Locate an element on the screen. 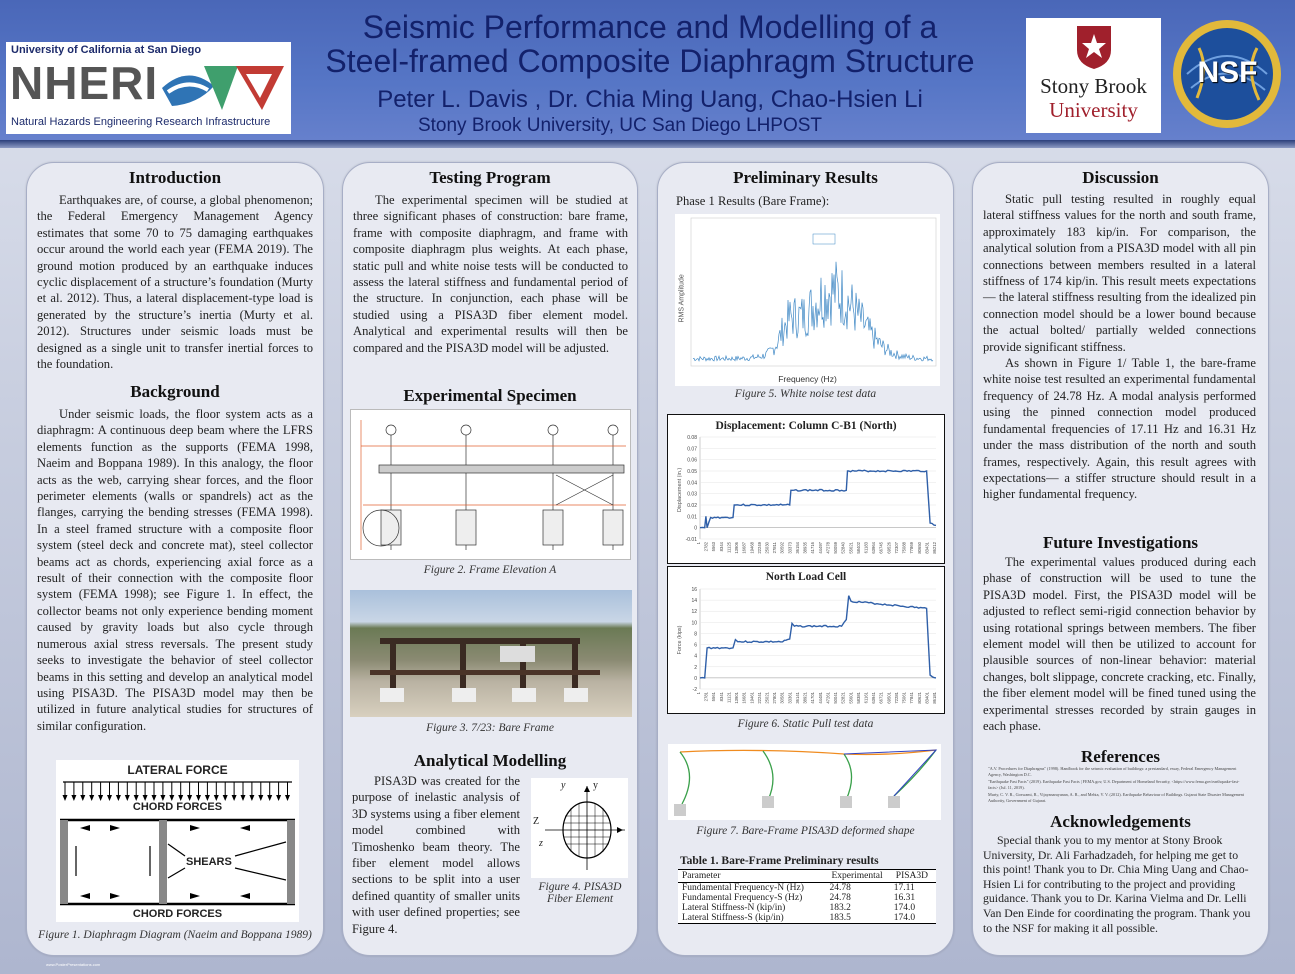  x-tick-label: 2782 is located at coordinates (706, 546).